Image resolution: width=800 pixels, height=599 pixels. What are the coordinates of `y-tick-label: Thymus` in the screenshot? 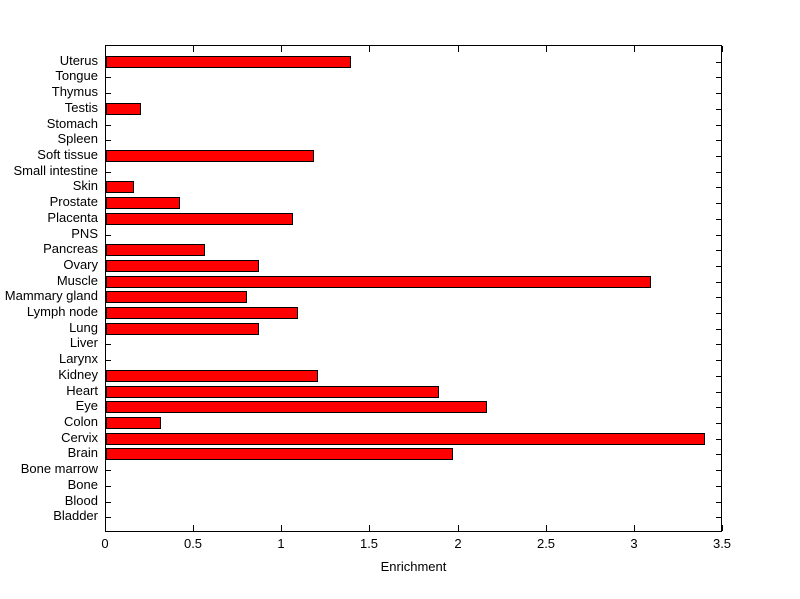 It's located at (74, 91).